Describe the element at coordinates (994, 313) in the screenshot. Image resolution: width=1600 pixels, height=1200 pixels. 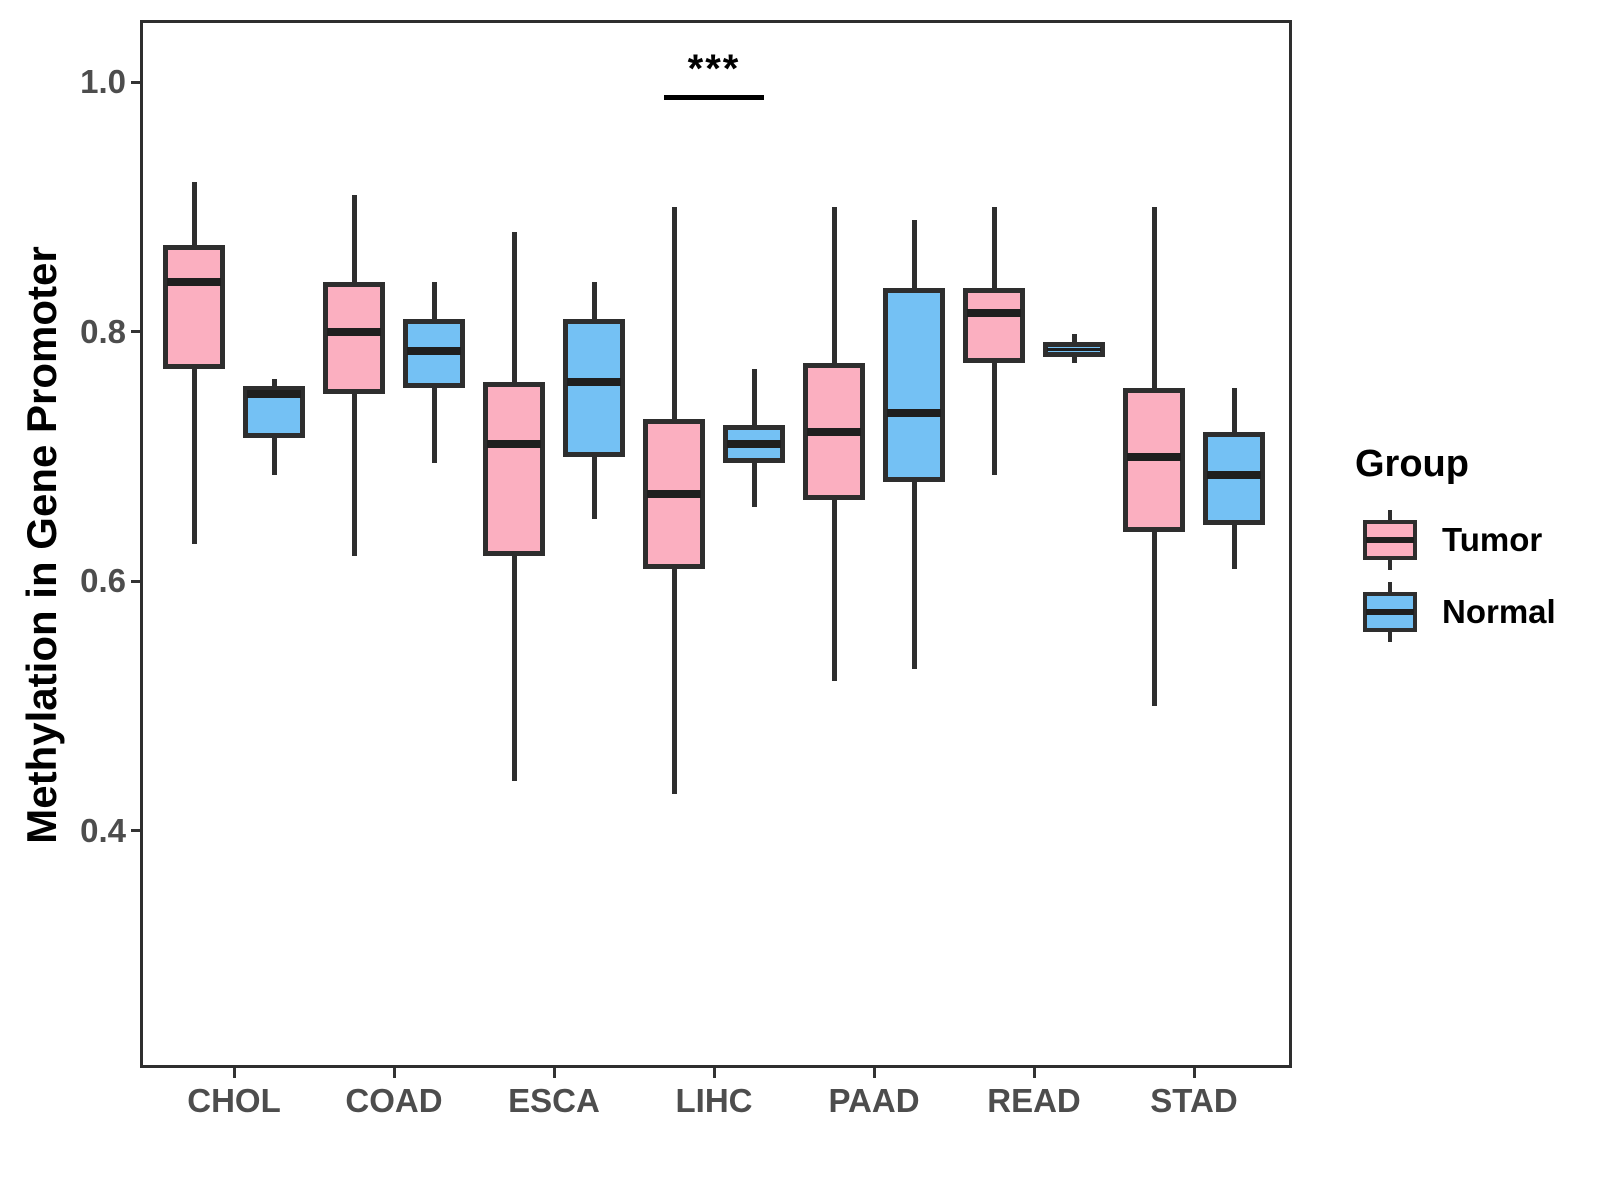
I see `median-tumor-READ` at that location.